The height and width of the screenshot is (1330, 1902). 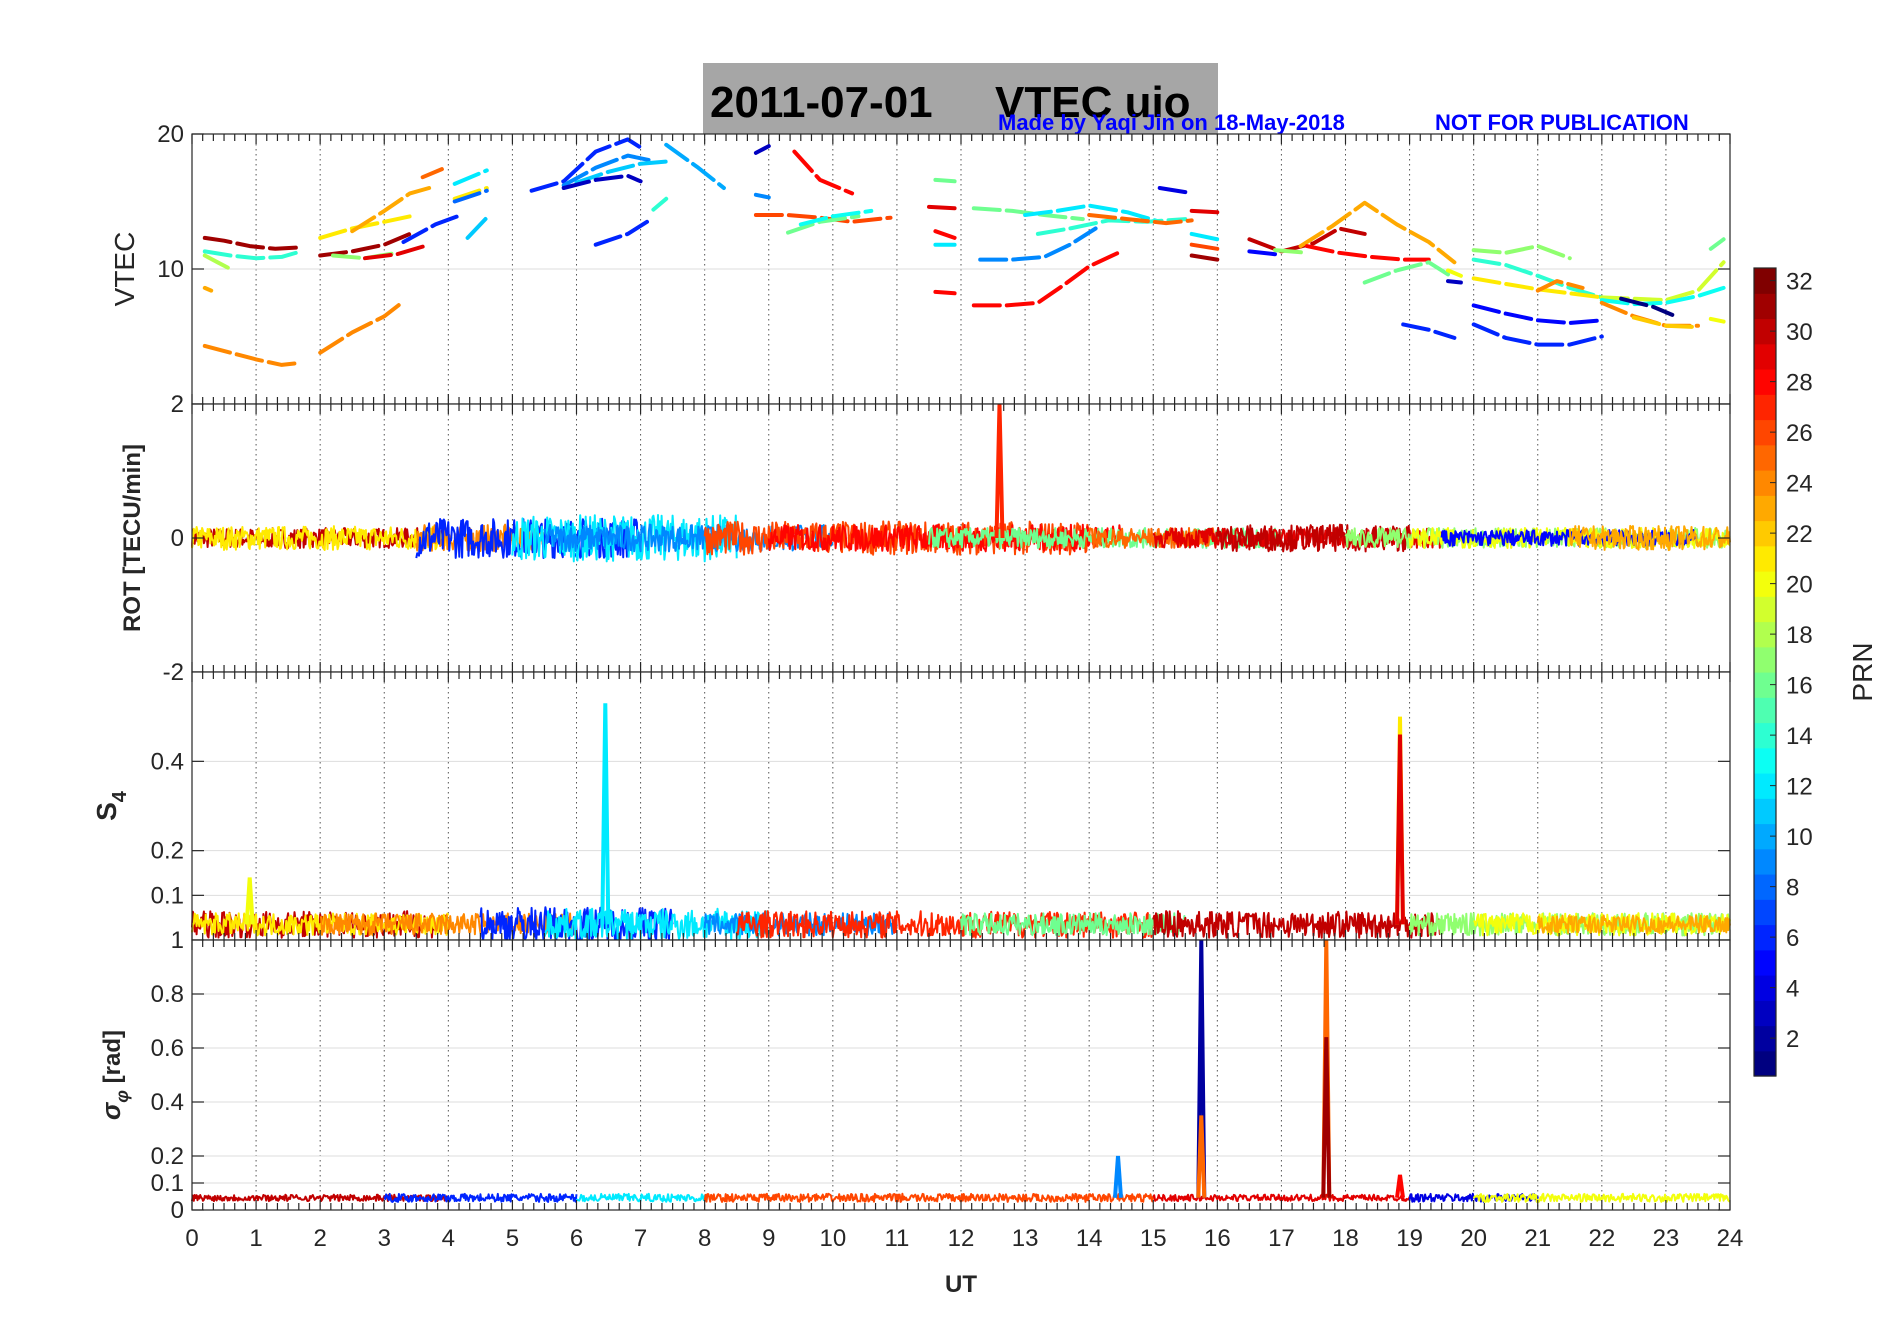 I want to click on s4-ylabel-subscript: 4, so click(x=120, y=796).